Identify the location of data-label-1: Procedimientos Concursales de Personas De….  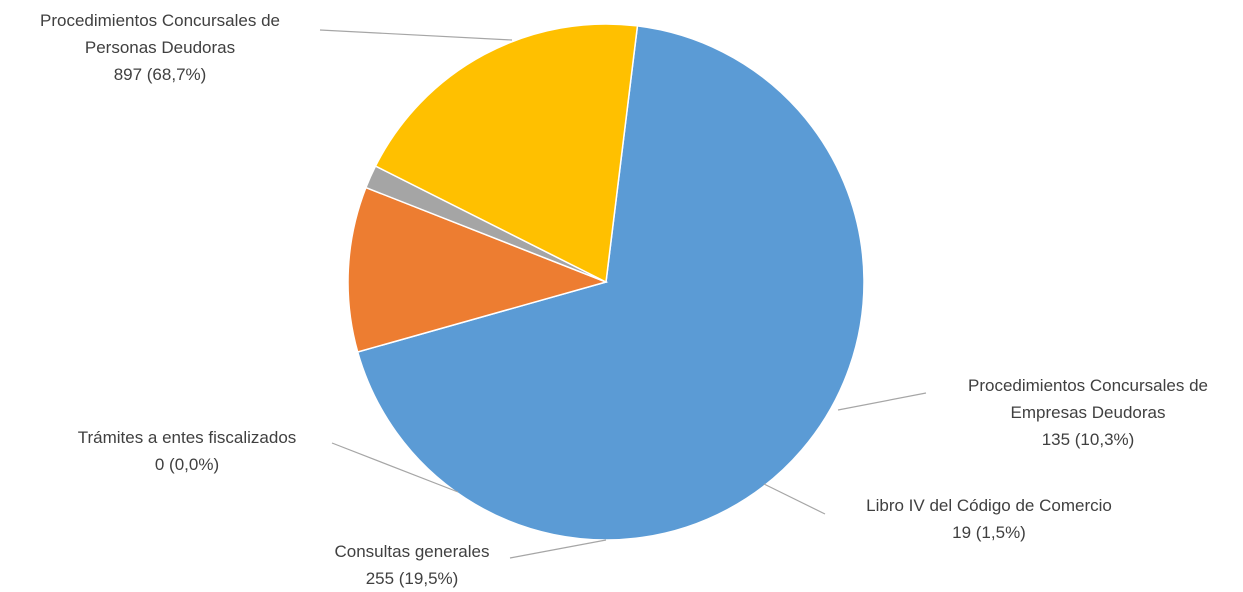
(160, 47).